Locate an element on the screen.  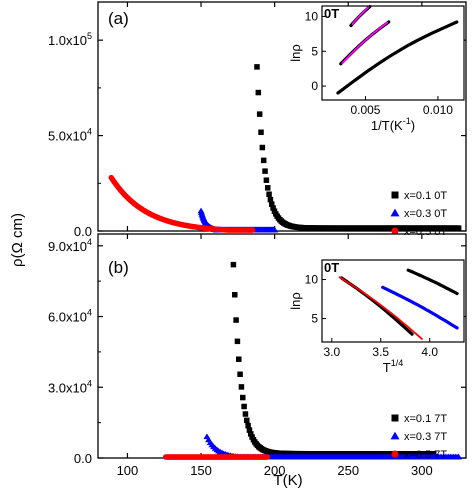
y-tick-label: 6.0x10⁴ is located at coordinates (70, 316).